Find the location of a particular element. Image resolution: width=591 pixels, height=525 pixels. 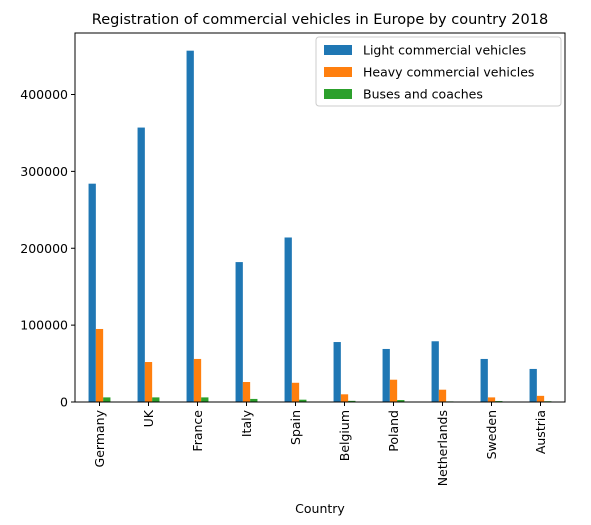

legend-label: Heavy commercial vehicles is located at coordinates (448, 72).